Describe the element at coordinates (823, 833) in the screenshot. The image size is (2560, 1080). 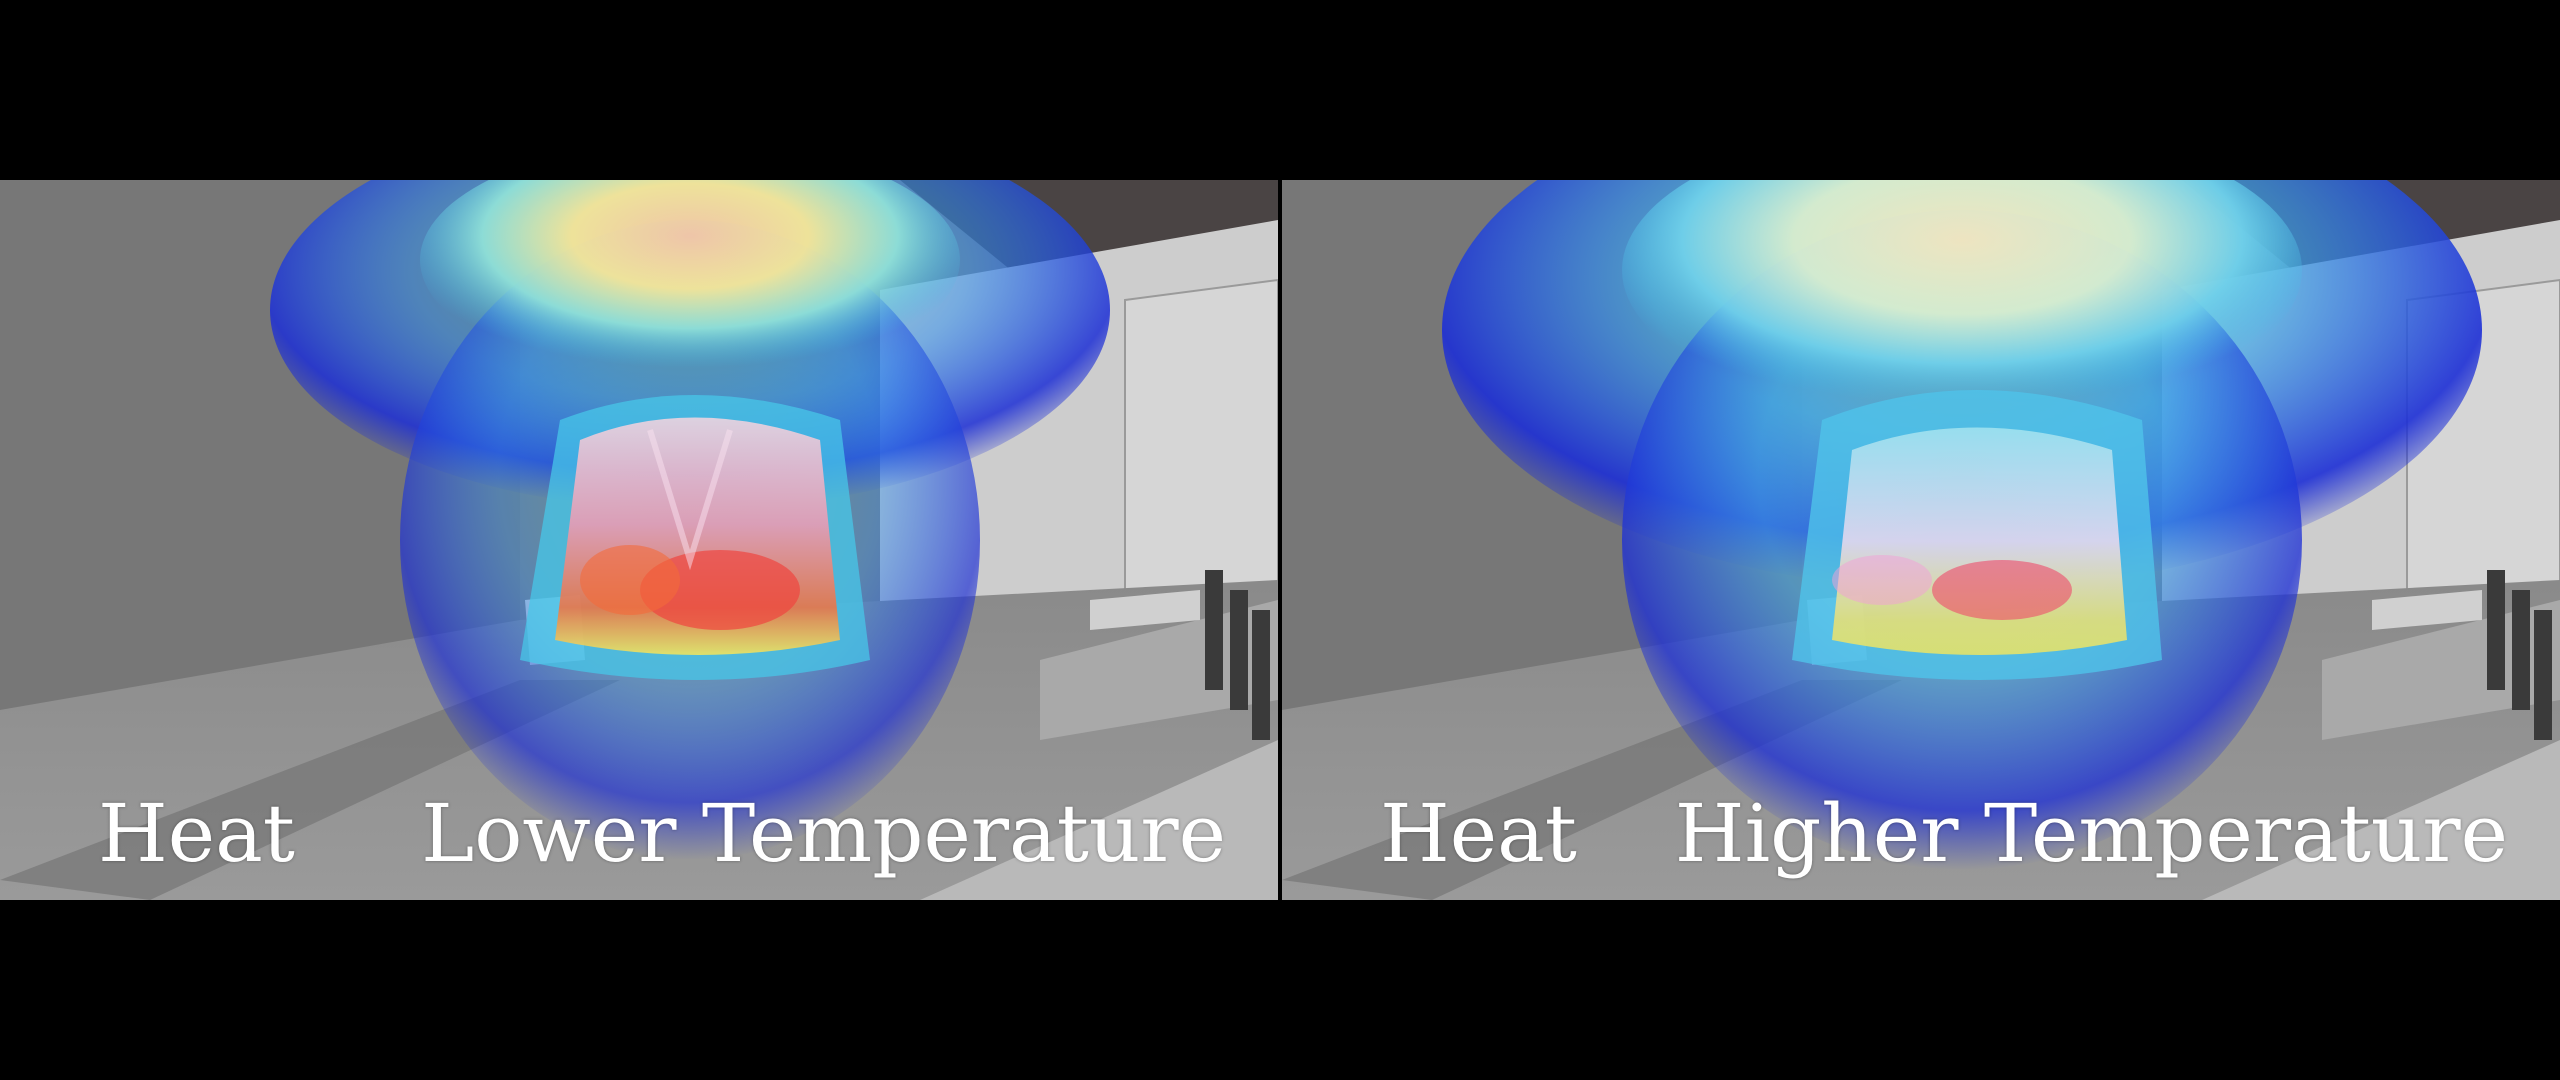
I see `lower-temperature-label: Lower Temperature` at that location.